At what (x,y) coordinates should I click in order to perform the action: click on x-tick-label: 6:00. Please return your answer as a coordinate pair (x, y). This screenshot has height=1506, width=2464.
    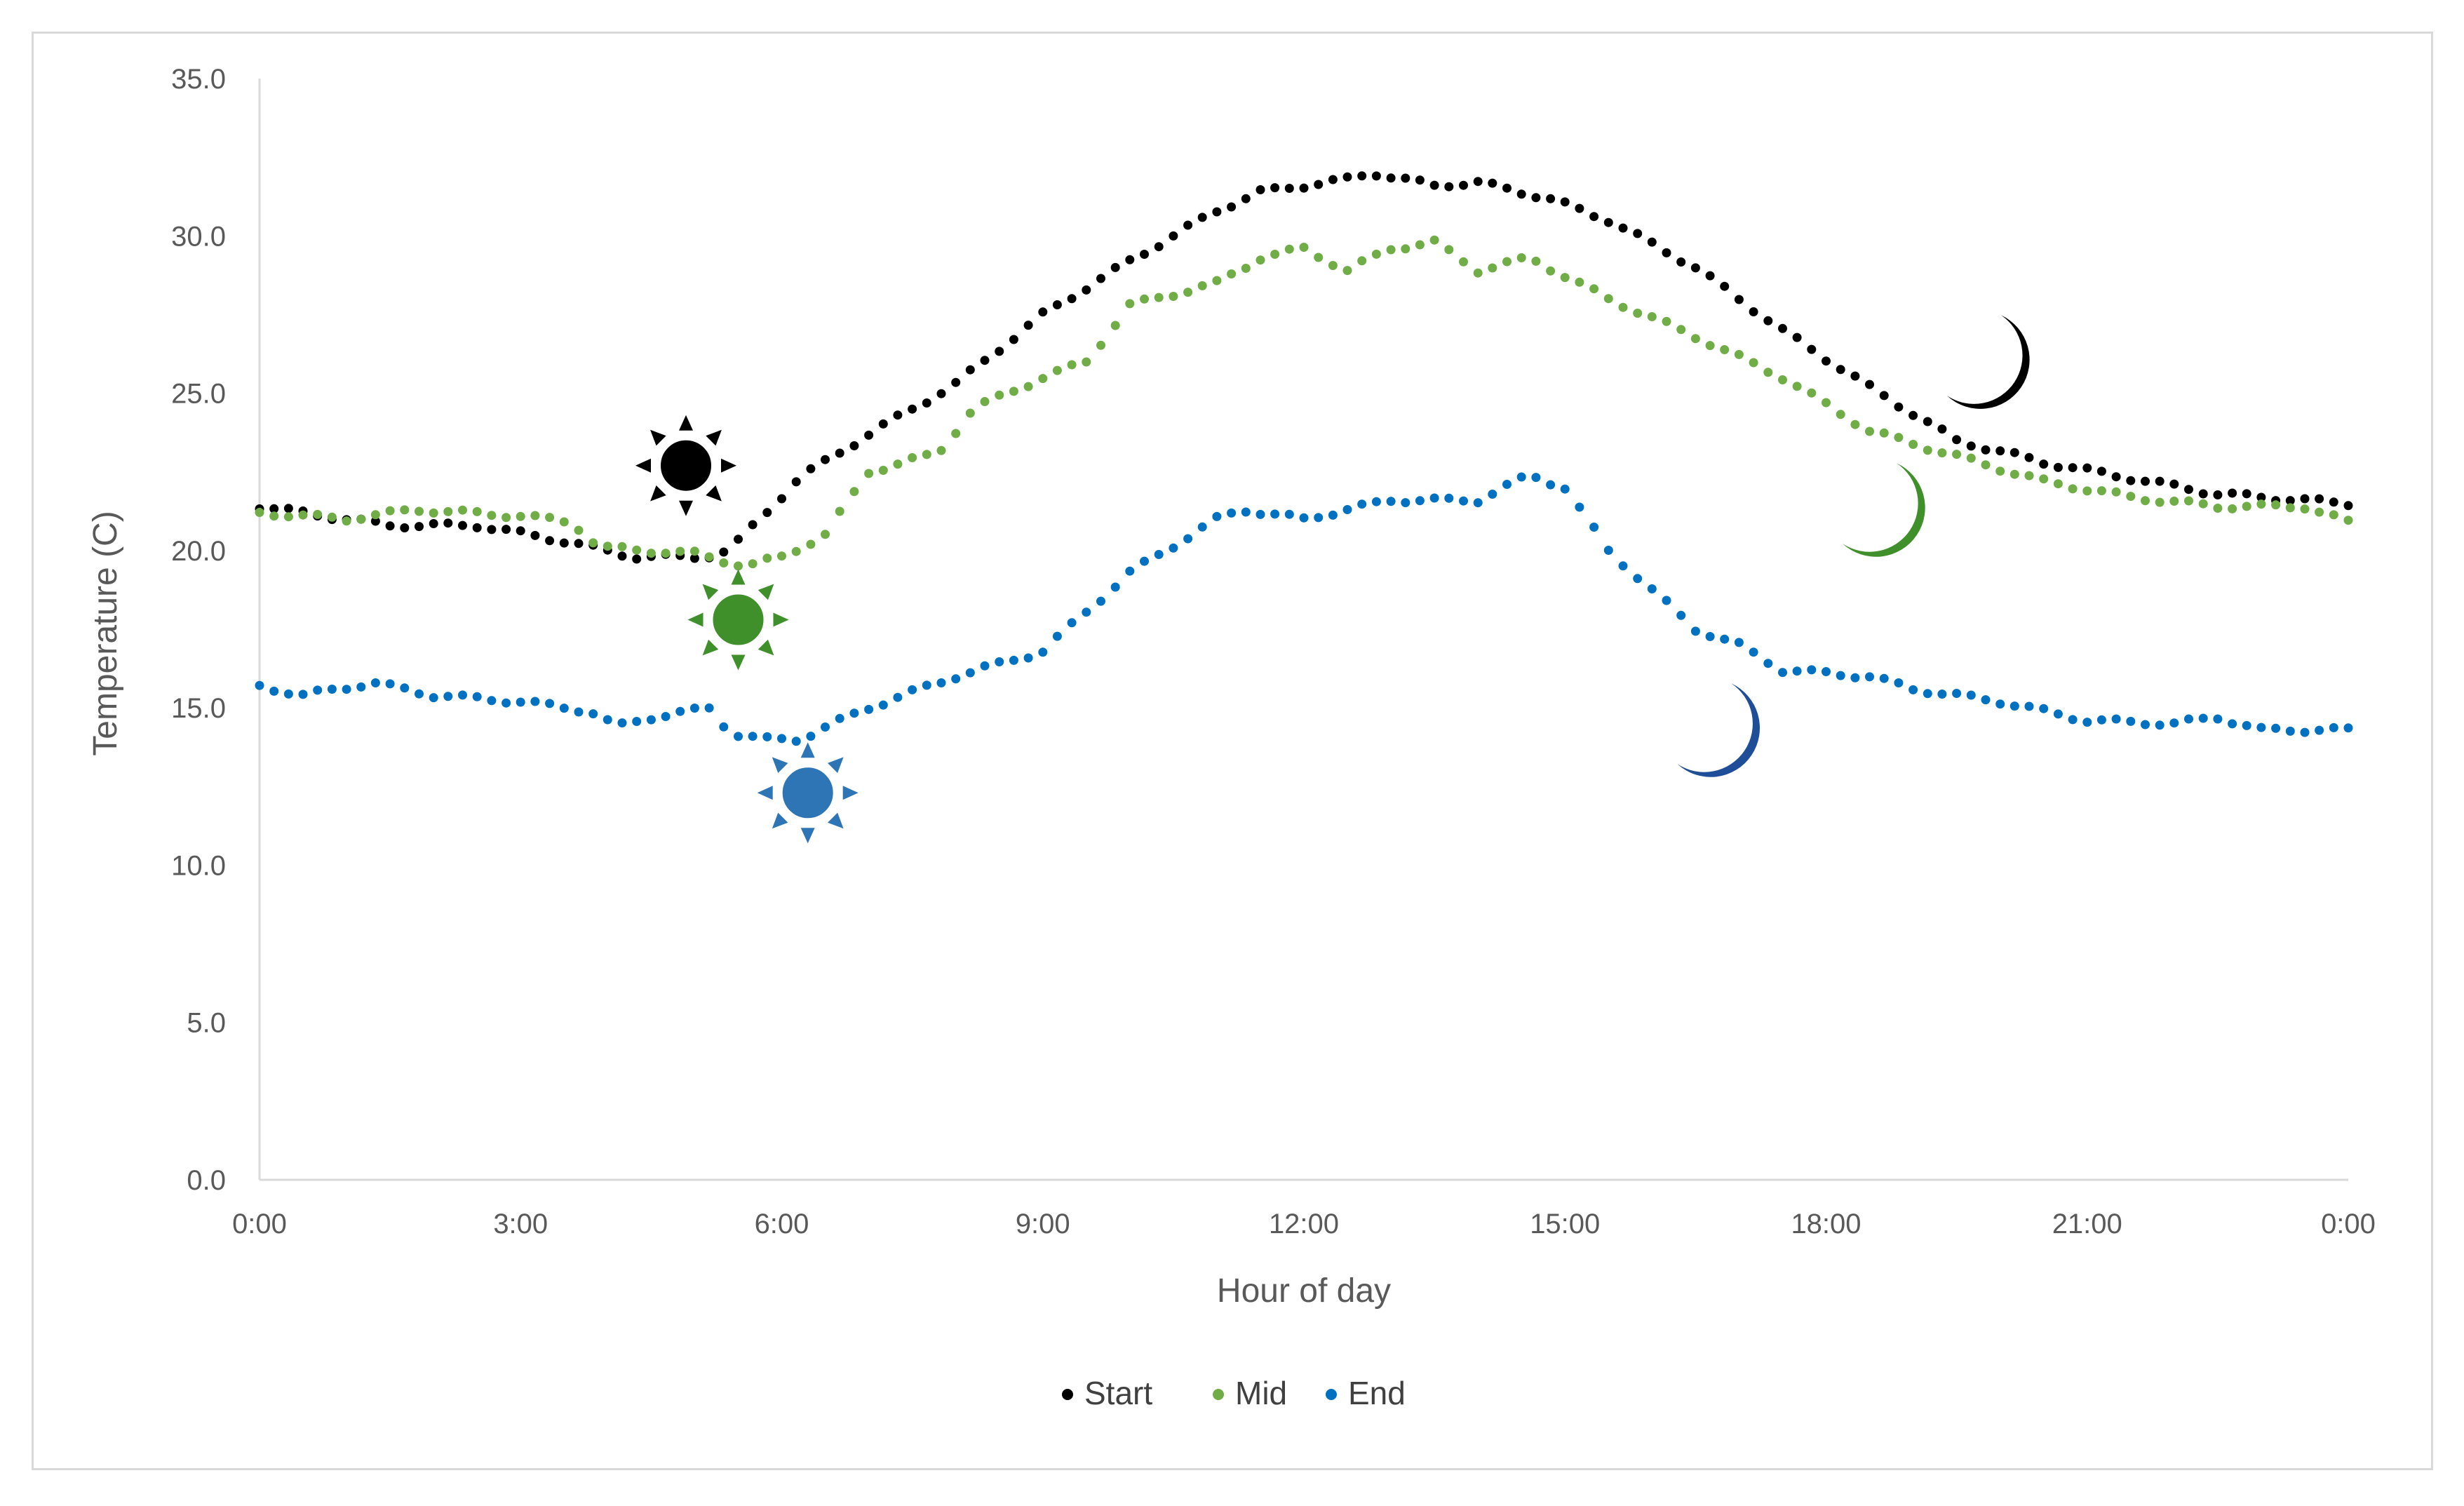
    Looking at the image, I should click on (782, 1224).